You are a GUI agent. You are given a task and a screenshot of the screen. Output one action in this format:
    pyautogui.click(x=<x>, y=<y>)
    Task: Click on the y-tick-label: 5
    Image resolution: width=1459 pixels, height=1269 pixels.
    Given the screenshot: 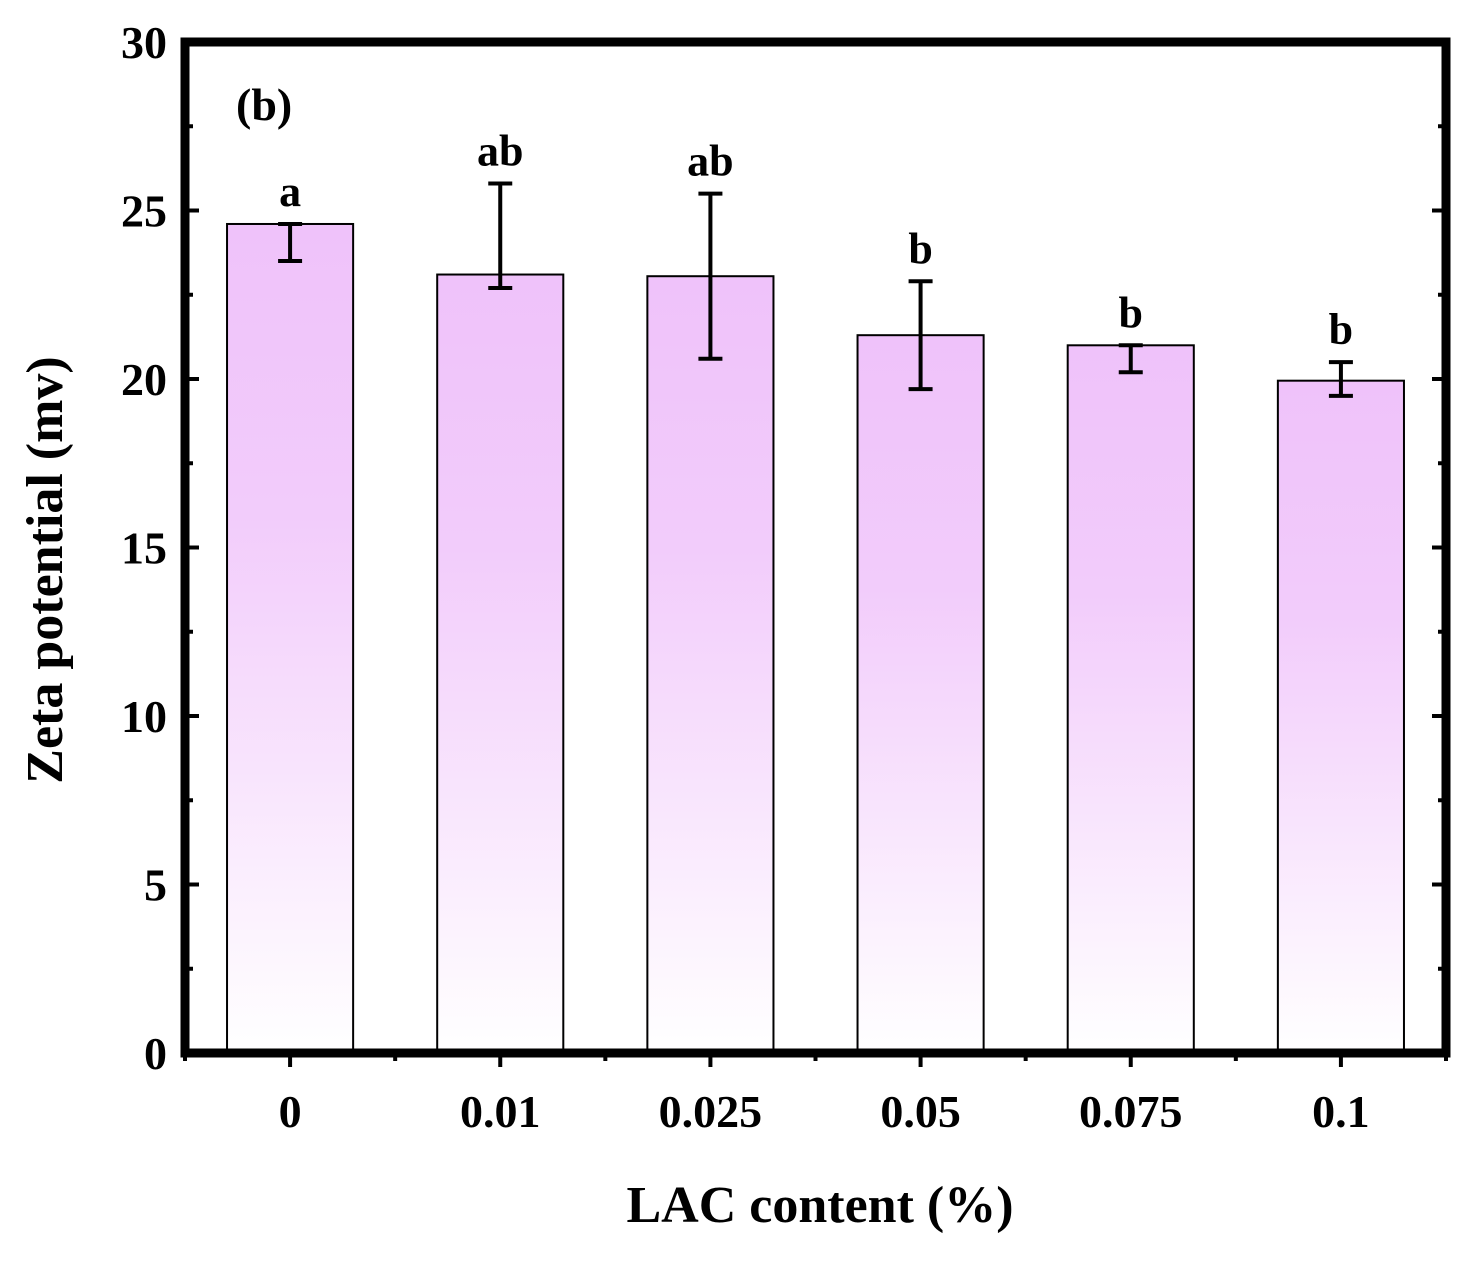 What is the action you would take?
    pyautogui.click(x=155, y=885)
    